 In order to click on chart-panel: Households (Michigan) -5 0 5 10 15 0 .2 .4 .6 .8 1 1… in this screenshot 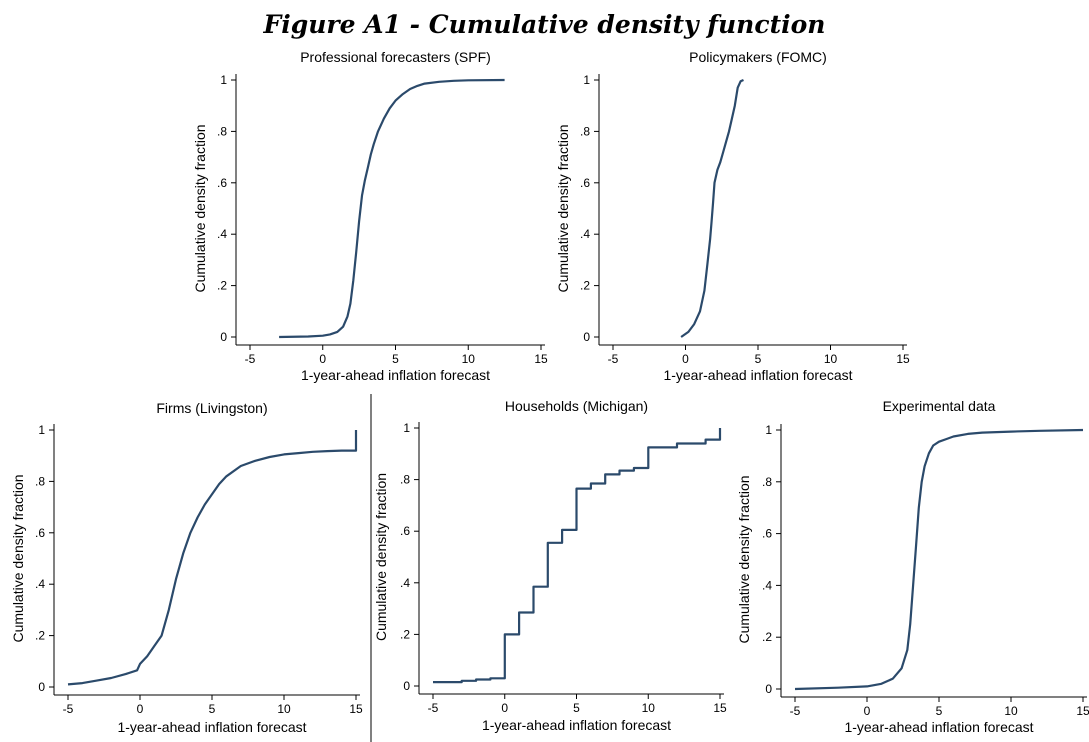, I will do `click(550, 565)`.